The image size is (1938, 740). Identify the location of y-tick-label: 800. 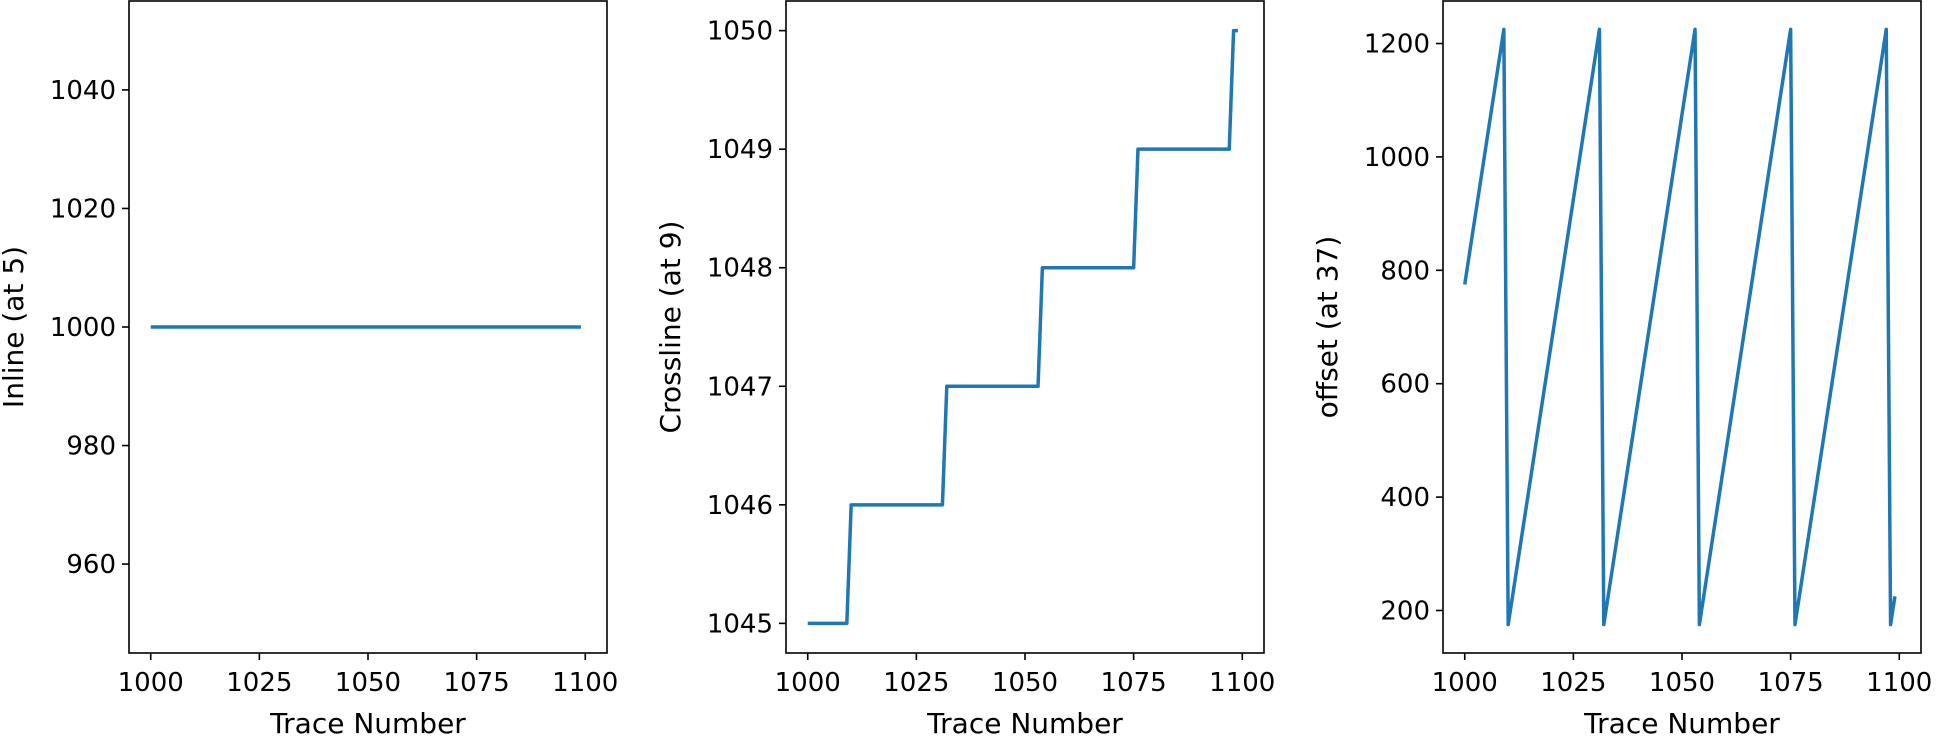
(1405, 271).